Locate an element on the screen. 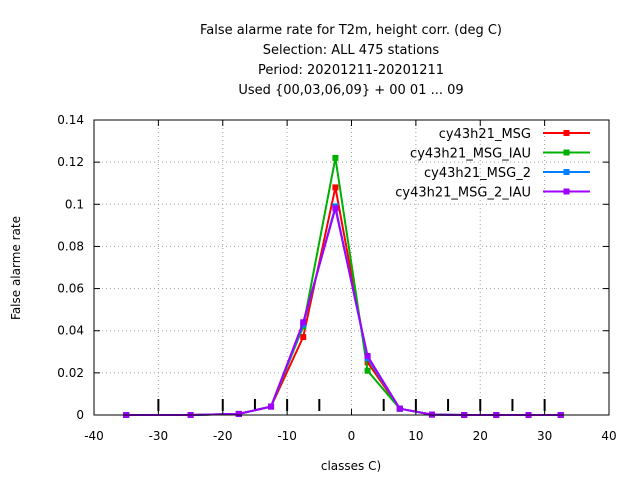 This screenshot has width=640, height=480. y-tick-label: 0.02 is located at coordinates (70, 373).